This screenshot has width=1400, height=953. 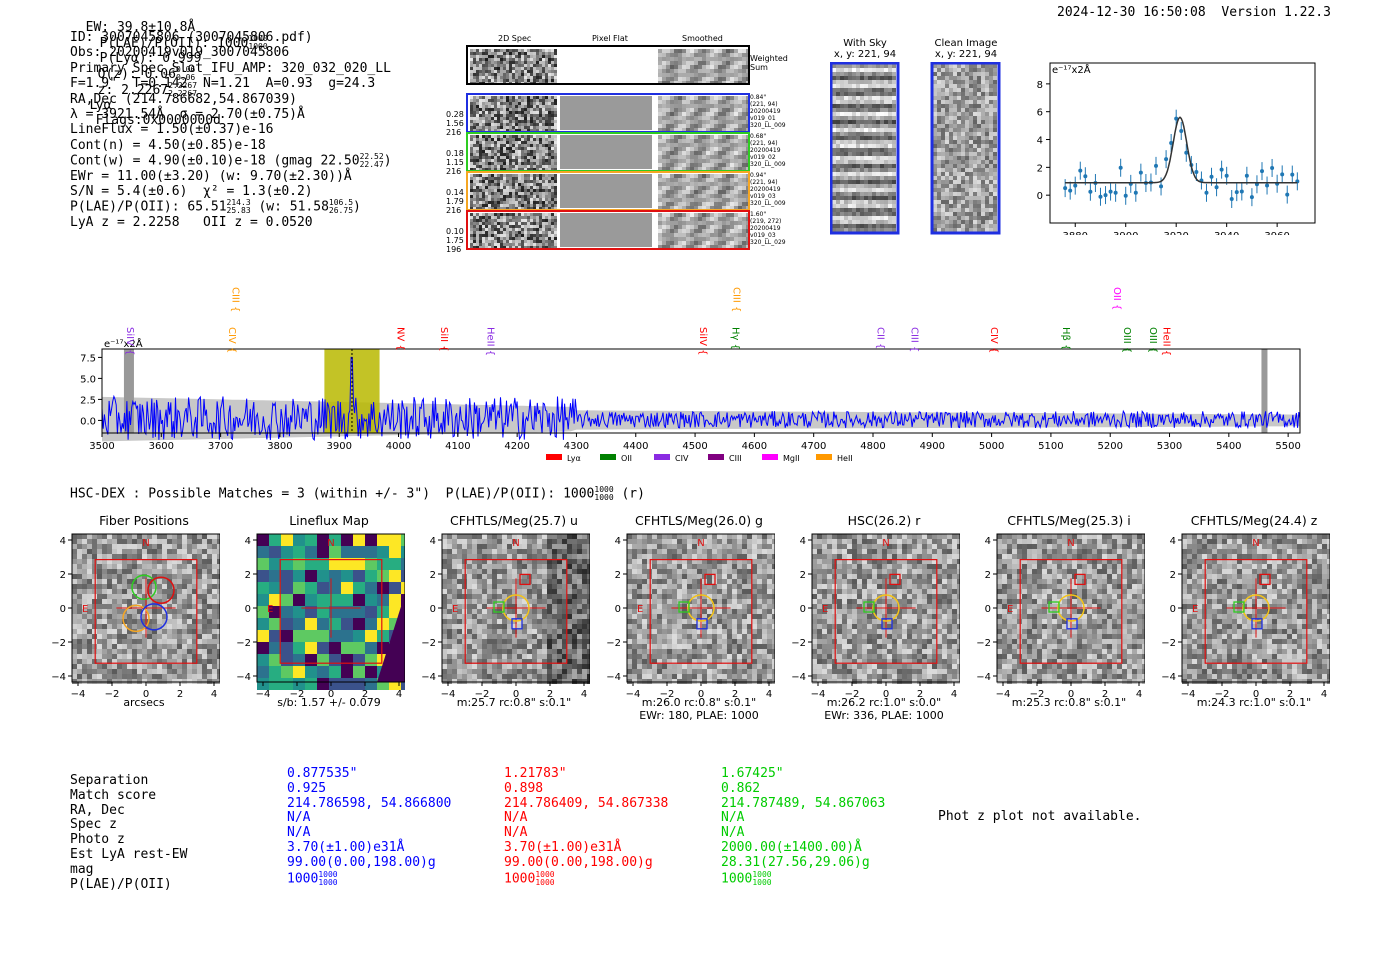 I want to click on info-z: LyA z = 2.2258 OII z = 0.0520, so click(x=191, y=222).